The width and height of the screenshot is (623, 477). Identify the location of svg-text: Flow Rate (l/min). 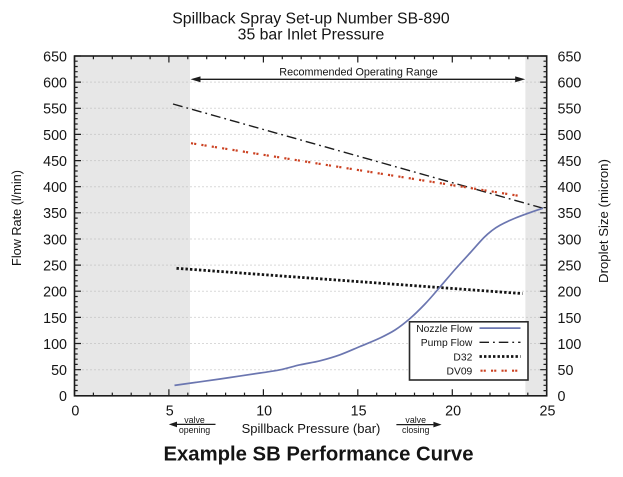
(17, 218).